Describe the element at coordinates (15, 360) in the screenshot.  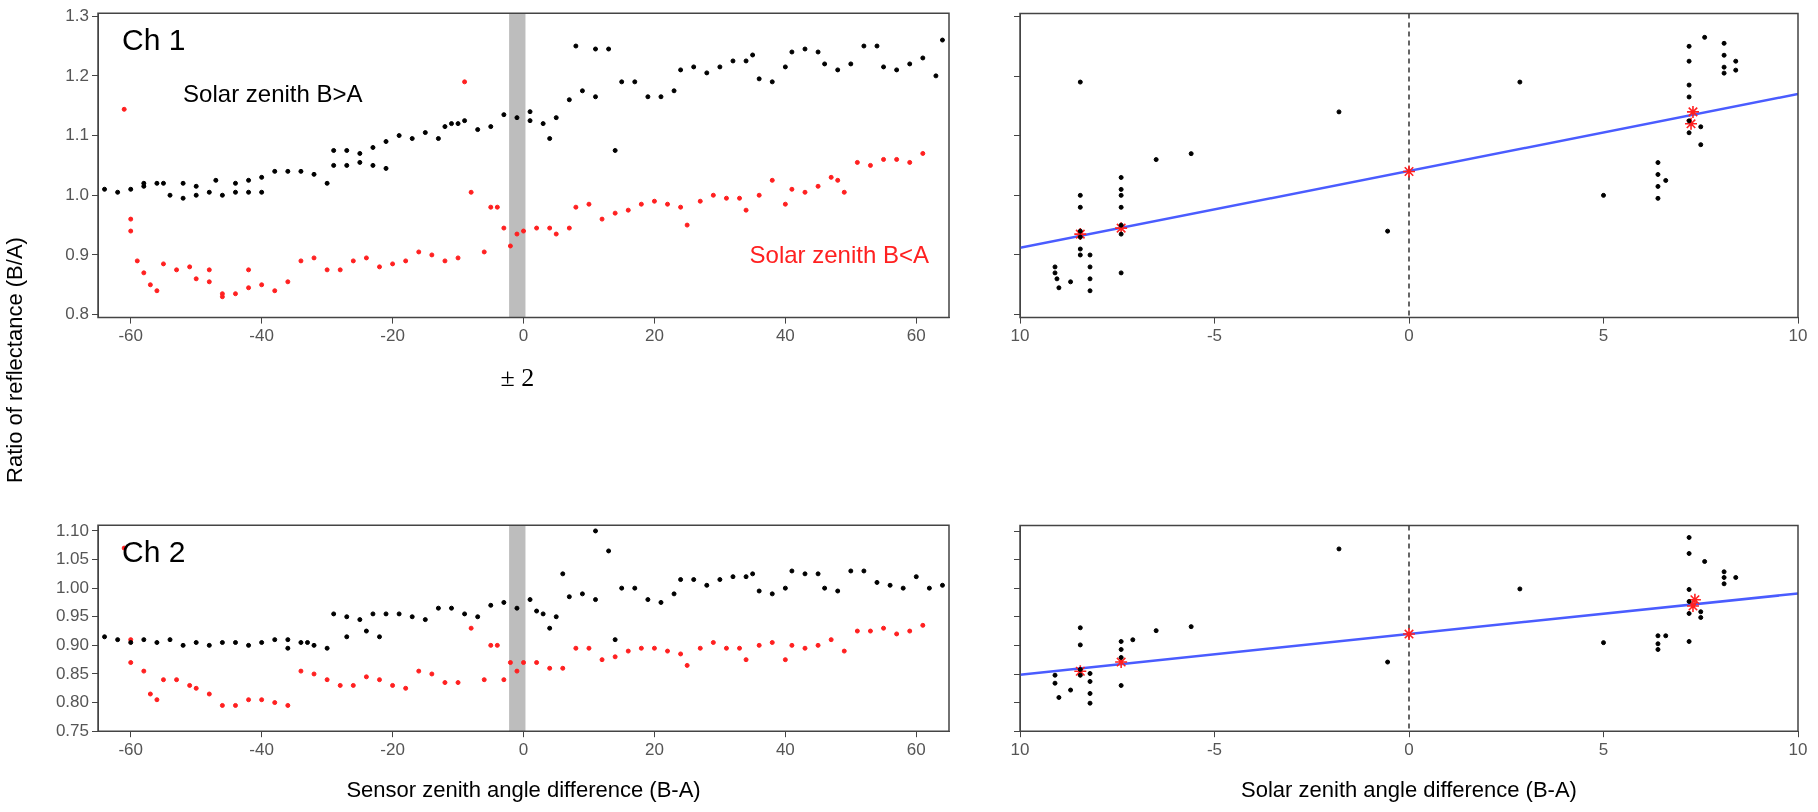
I see `y-axis-title: Ratio of reflectance (B/A)` at that location.